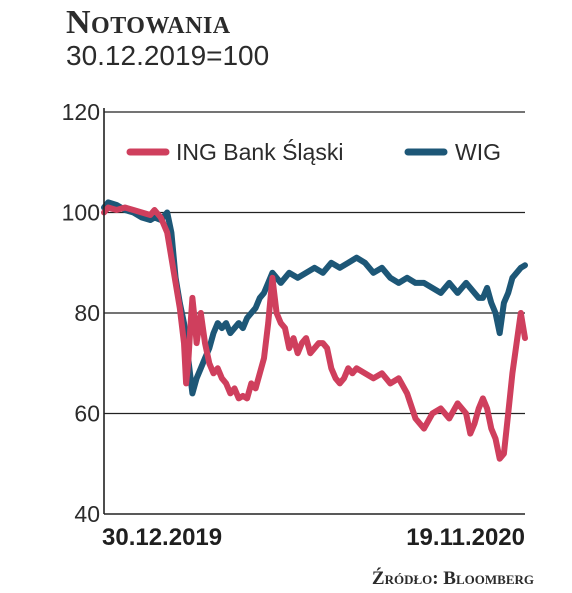 The width and height of the screenshot is (572, 593). Describe the element at coordinates (87, 514) in the screenshot. I see `y-tick-label: 40` at that location.